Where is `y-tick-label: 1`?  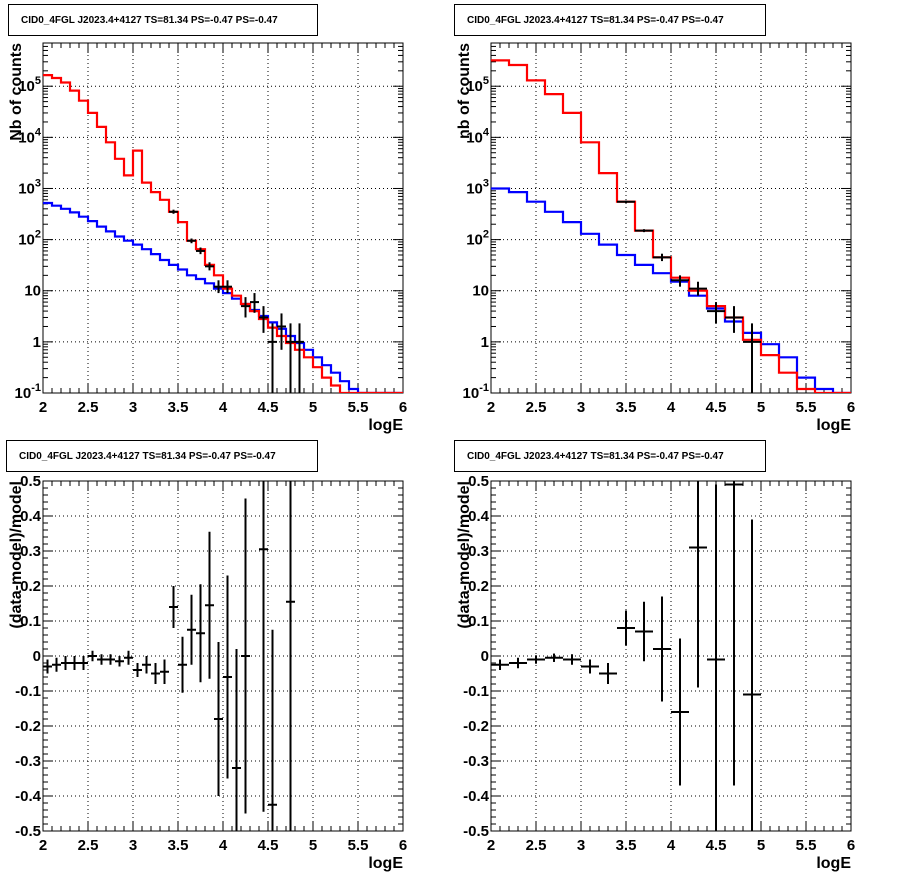
y-tick-label: 1 is located at coordinates (485, 342).